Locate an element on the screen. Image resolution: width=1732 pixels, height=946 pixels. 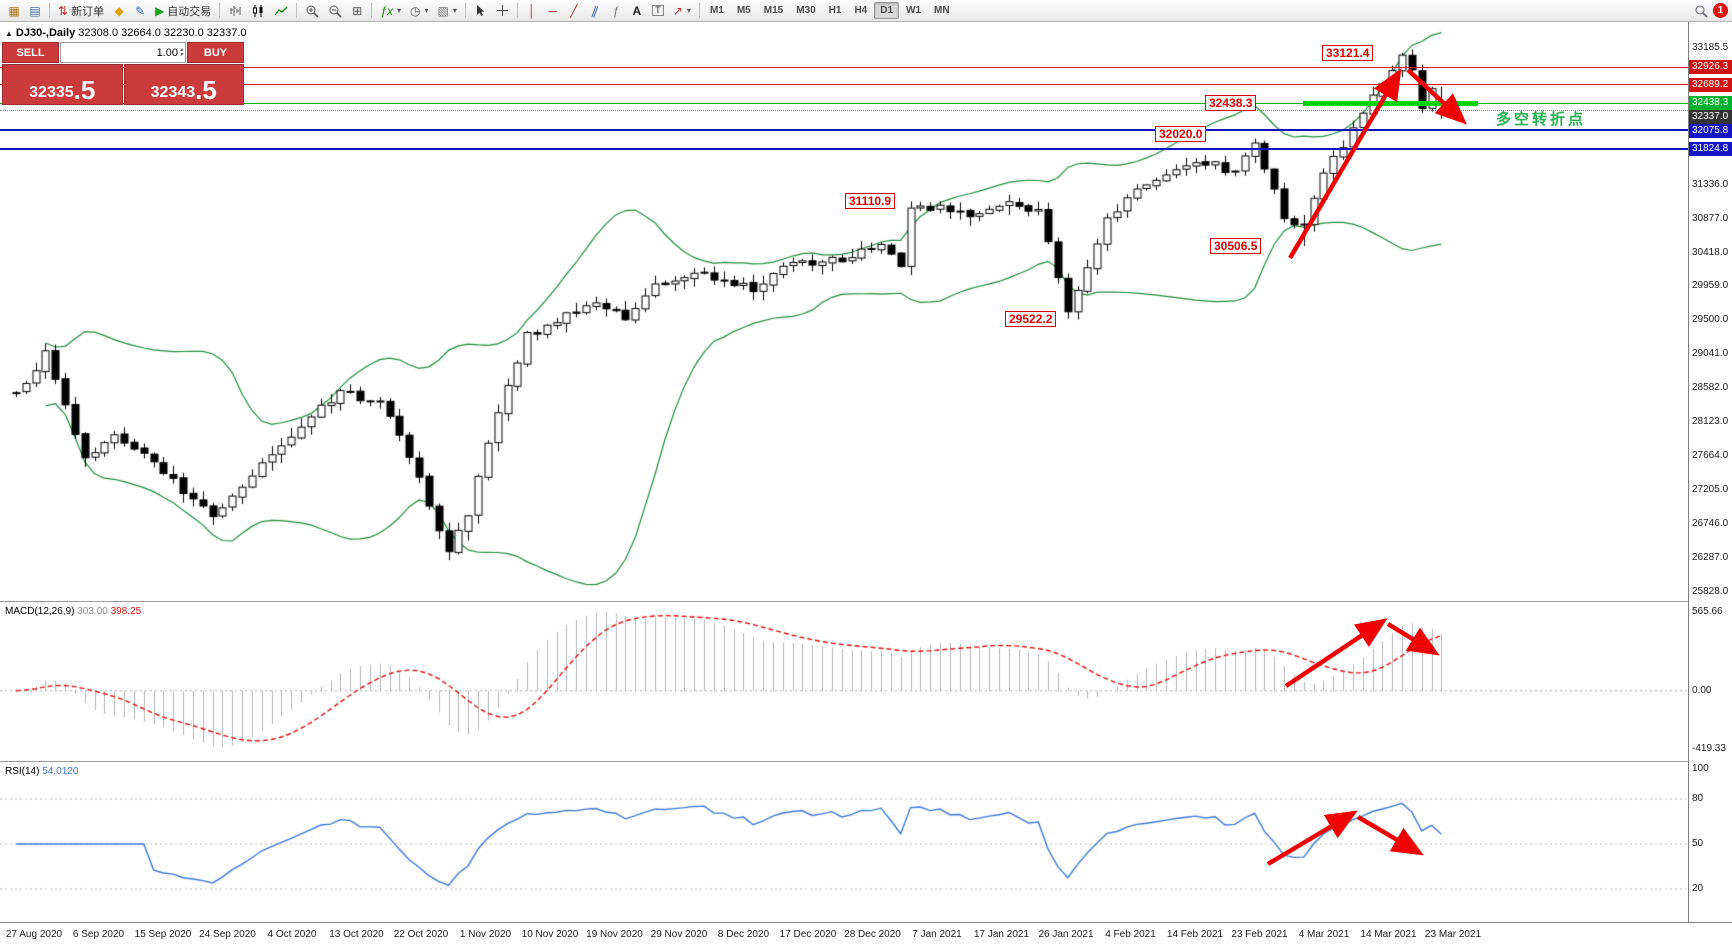
fibonacci-button: ƒ is located at coordinates (616, 11).